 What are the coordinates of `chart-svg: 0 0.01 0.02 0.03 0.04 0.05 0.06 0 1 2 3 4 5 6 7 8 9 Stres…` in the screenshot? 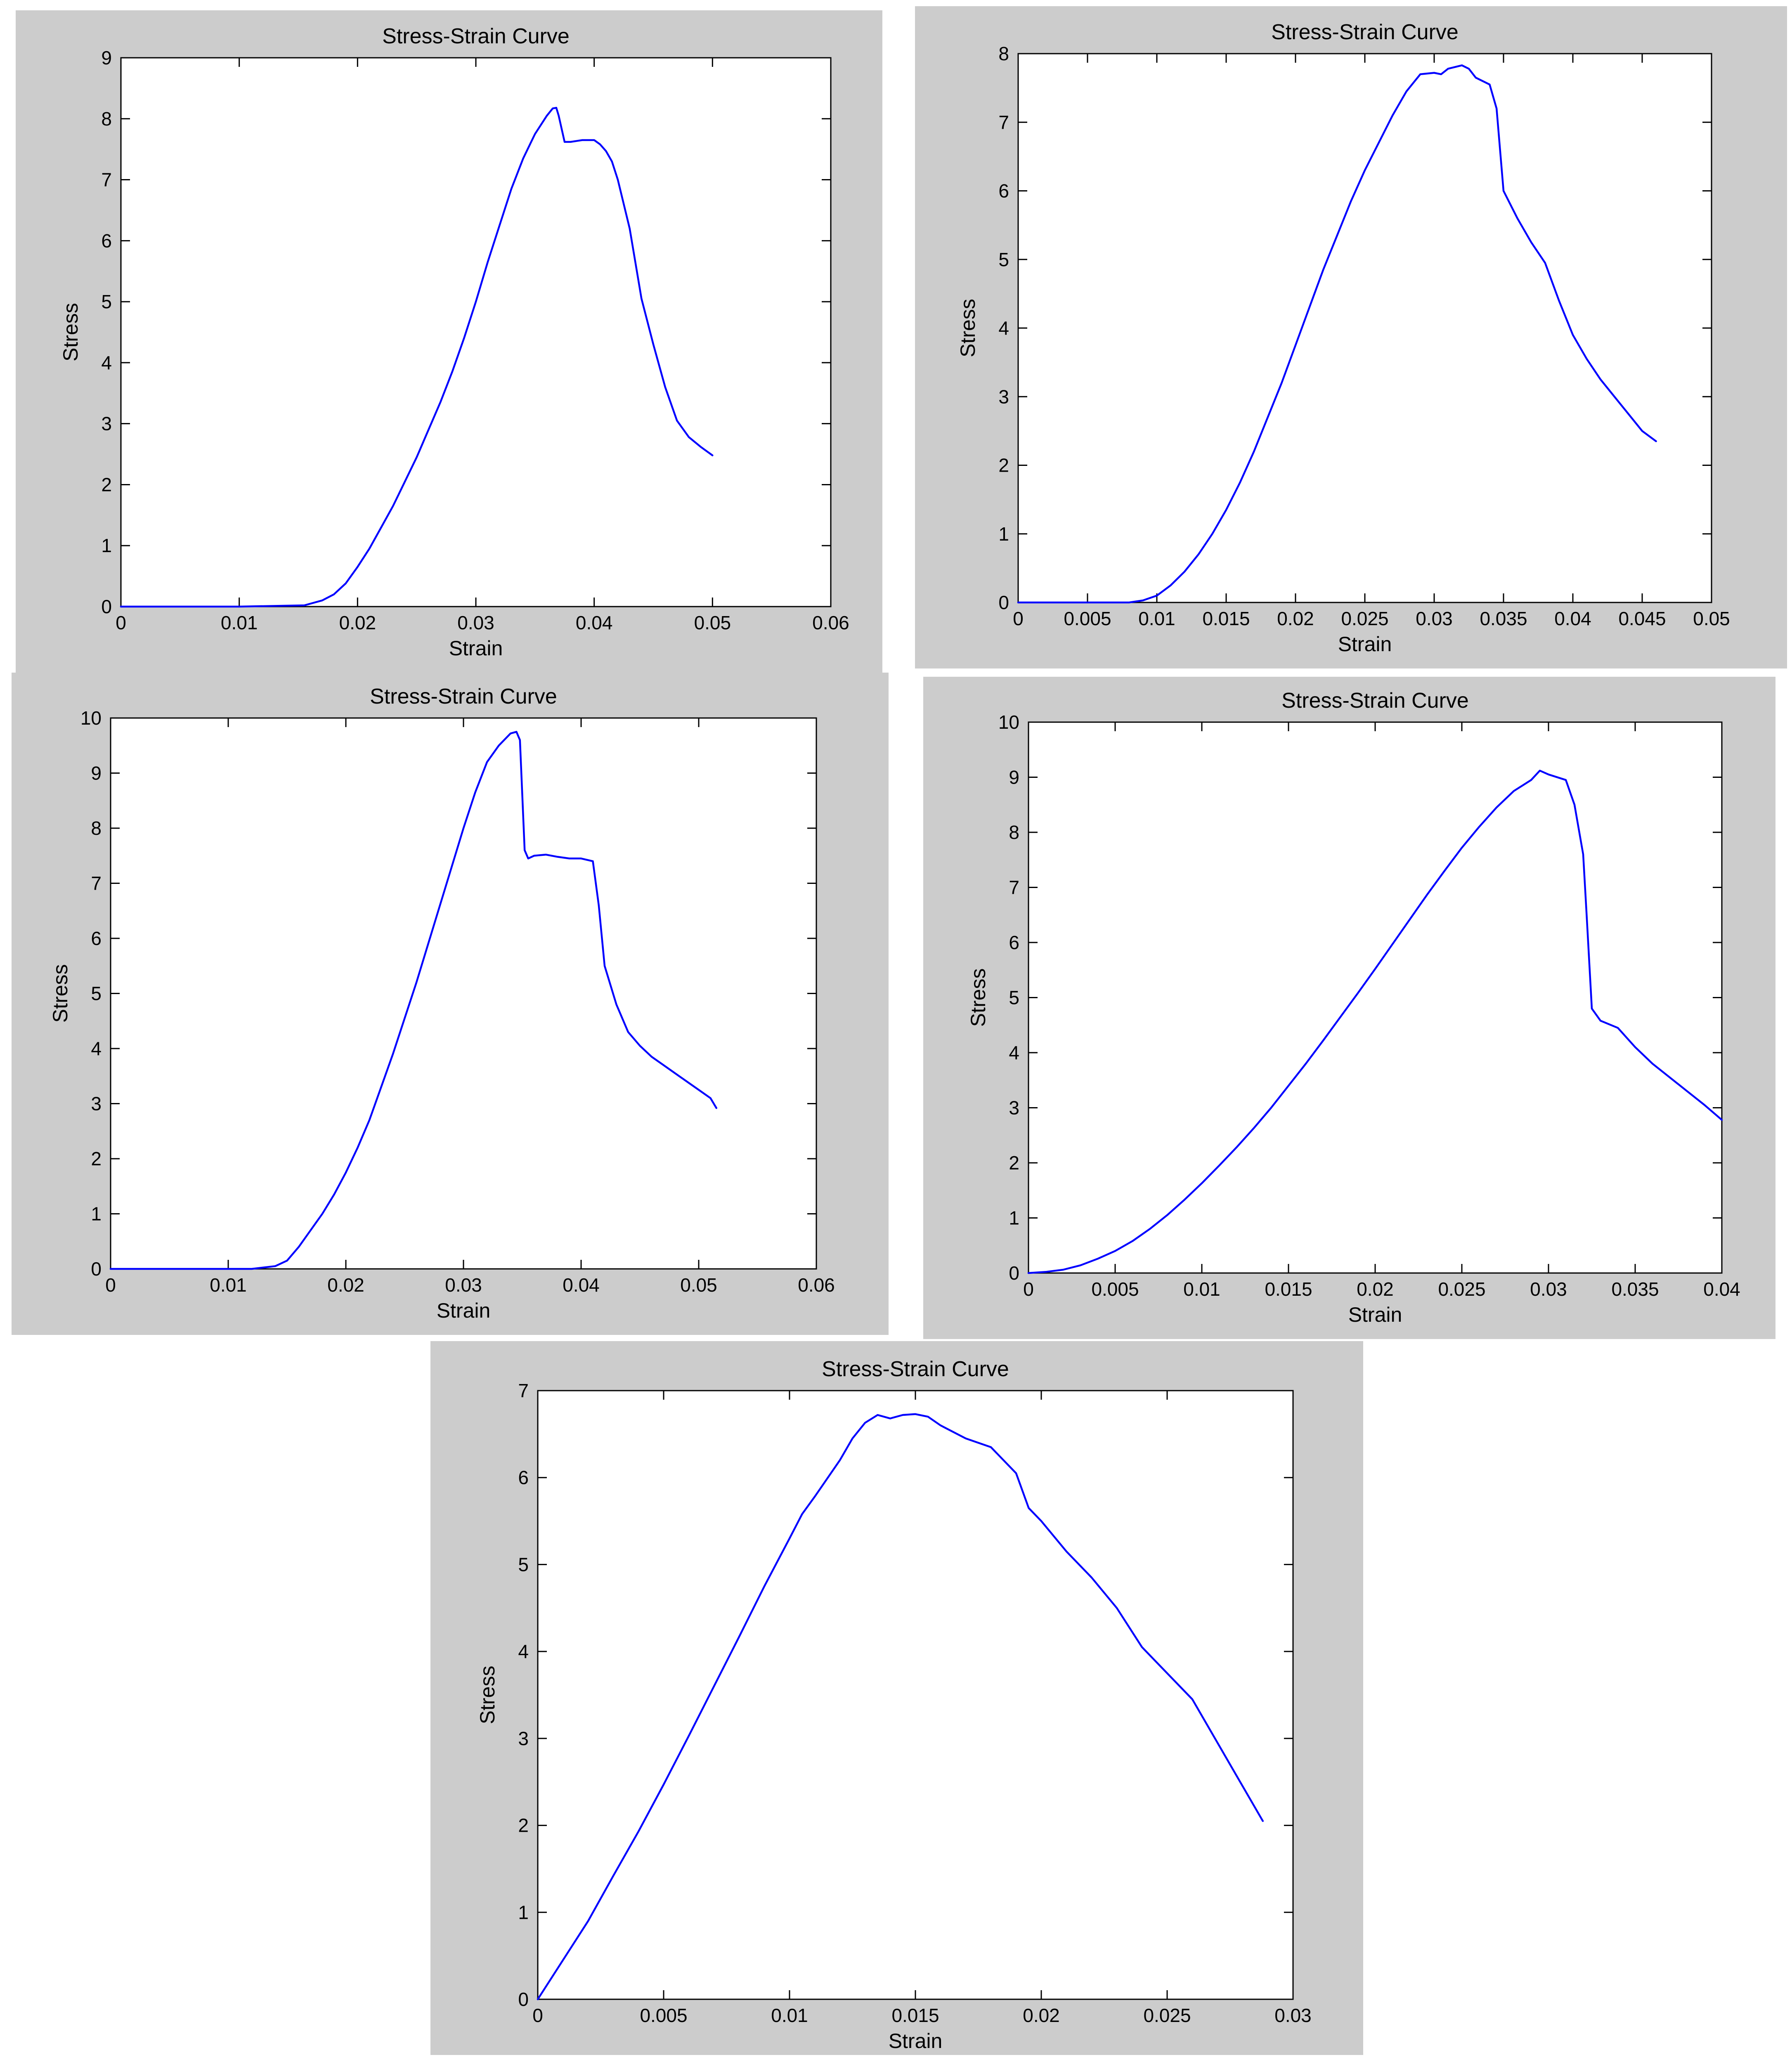 It's located at (454, 342).